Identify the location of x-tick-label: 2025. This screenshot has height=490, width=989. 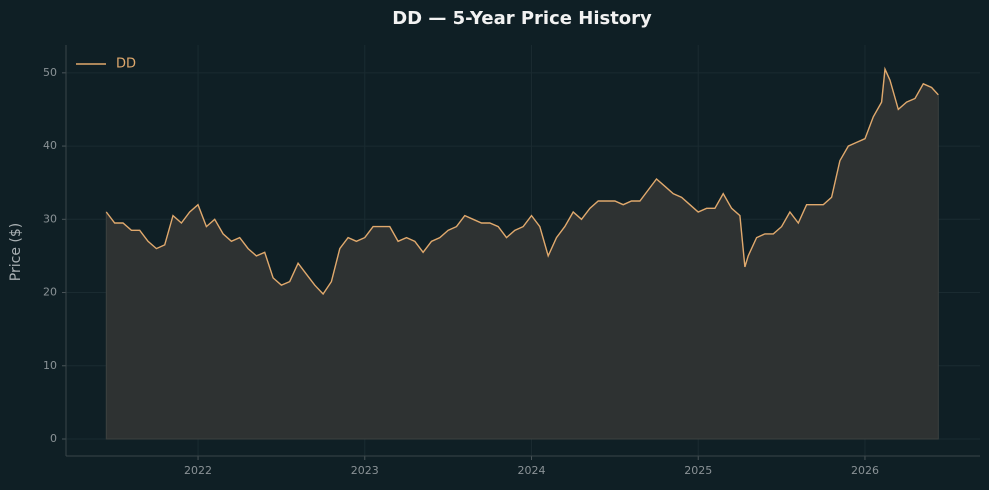
(698, 470).